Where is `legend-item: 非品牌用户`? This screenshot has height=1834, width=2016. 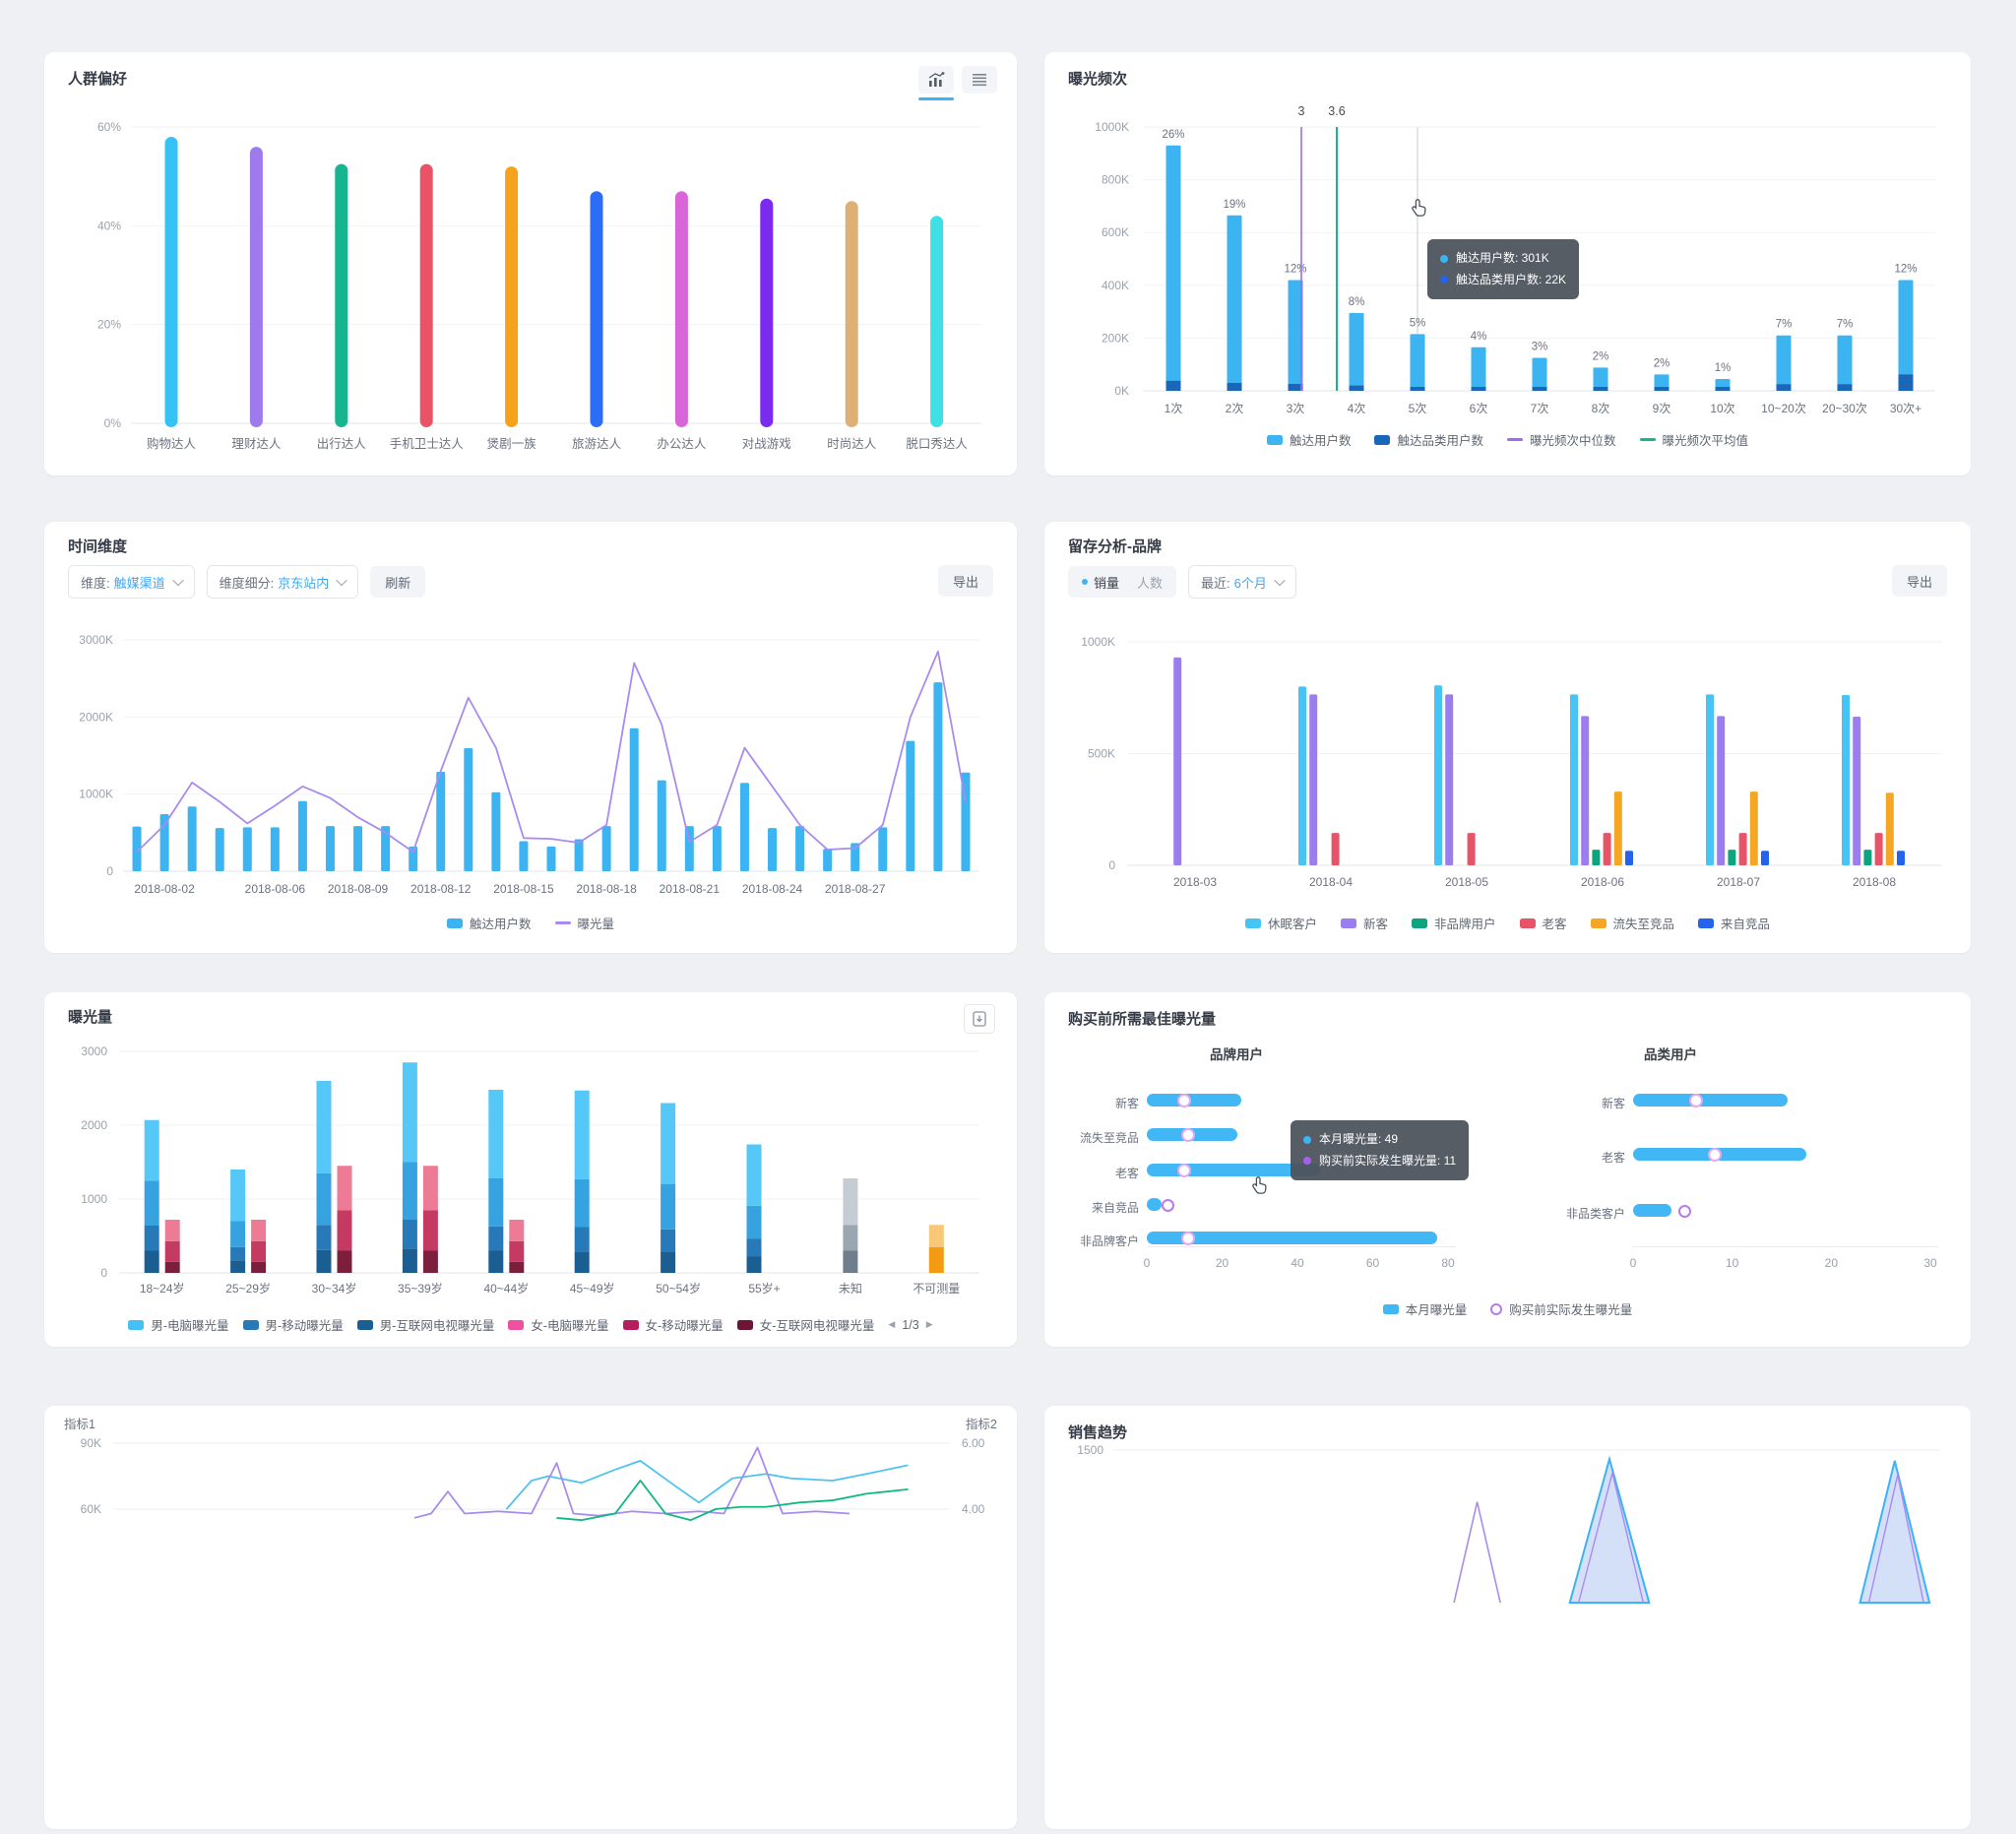
legend-item: 非品牌用户 is located at coordinates (1453, 923).